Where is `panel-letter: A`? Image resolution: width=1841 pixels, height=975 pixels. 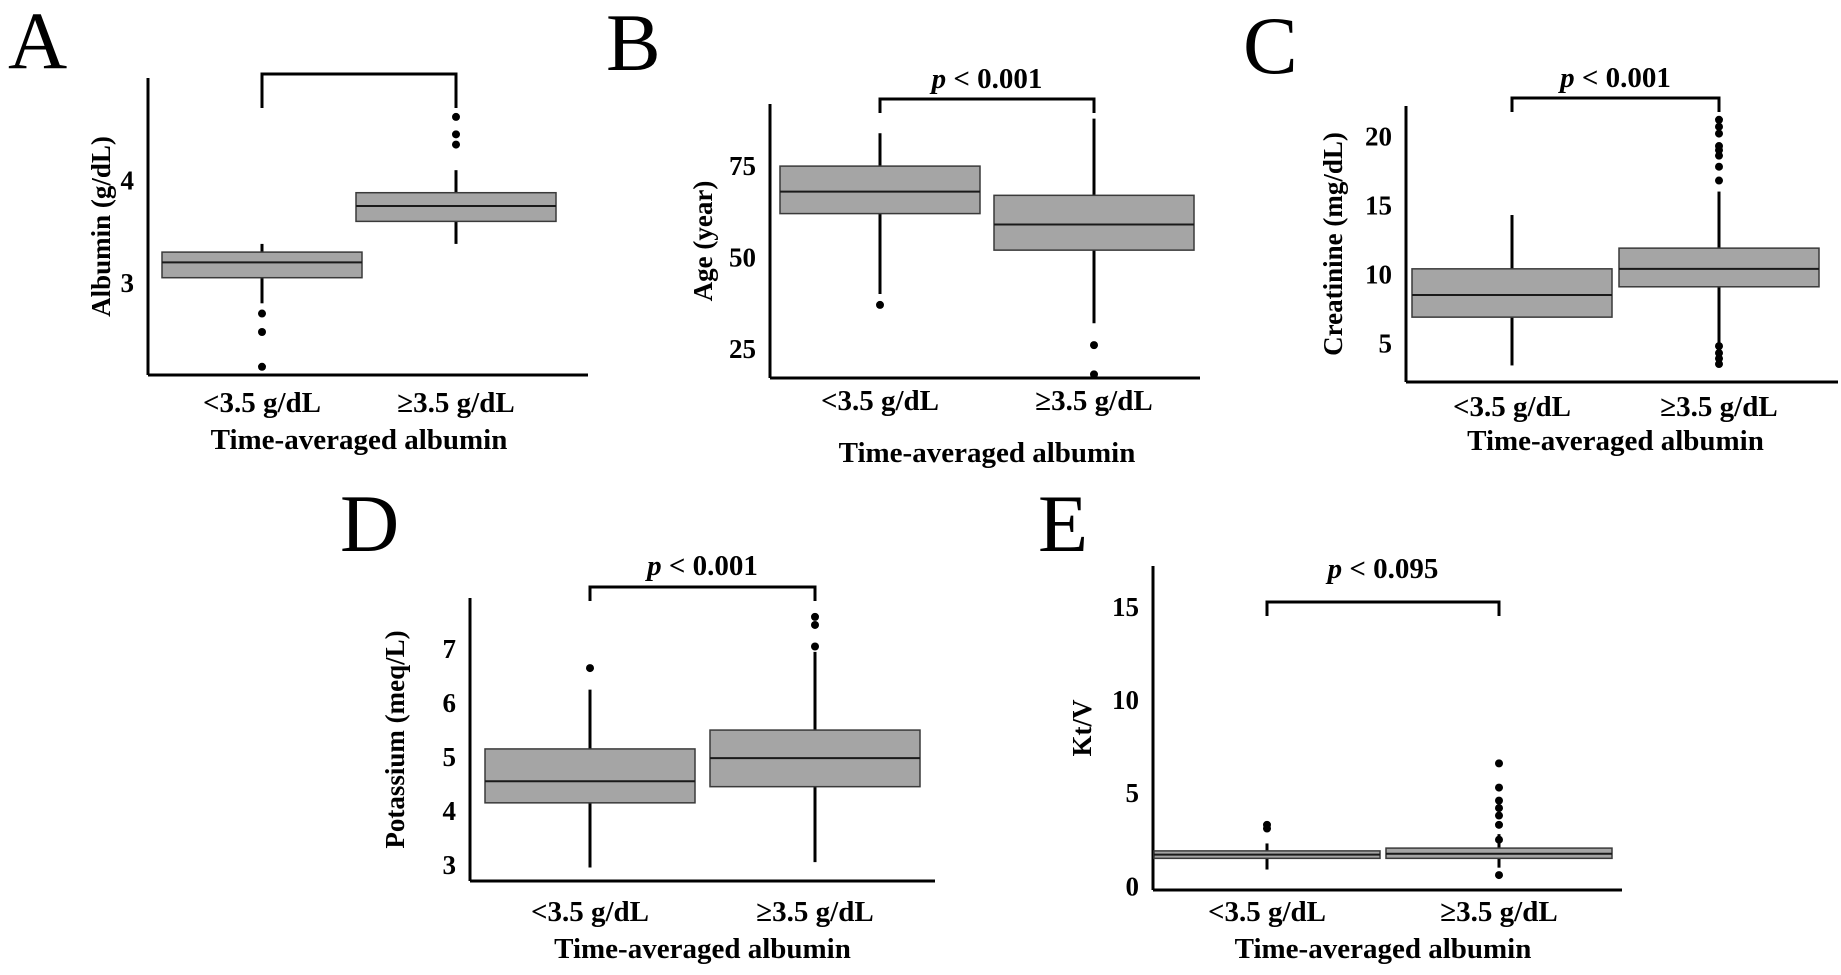 panel-letter: A is located at coordinates (37, 43).